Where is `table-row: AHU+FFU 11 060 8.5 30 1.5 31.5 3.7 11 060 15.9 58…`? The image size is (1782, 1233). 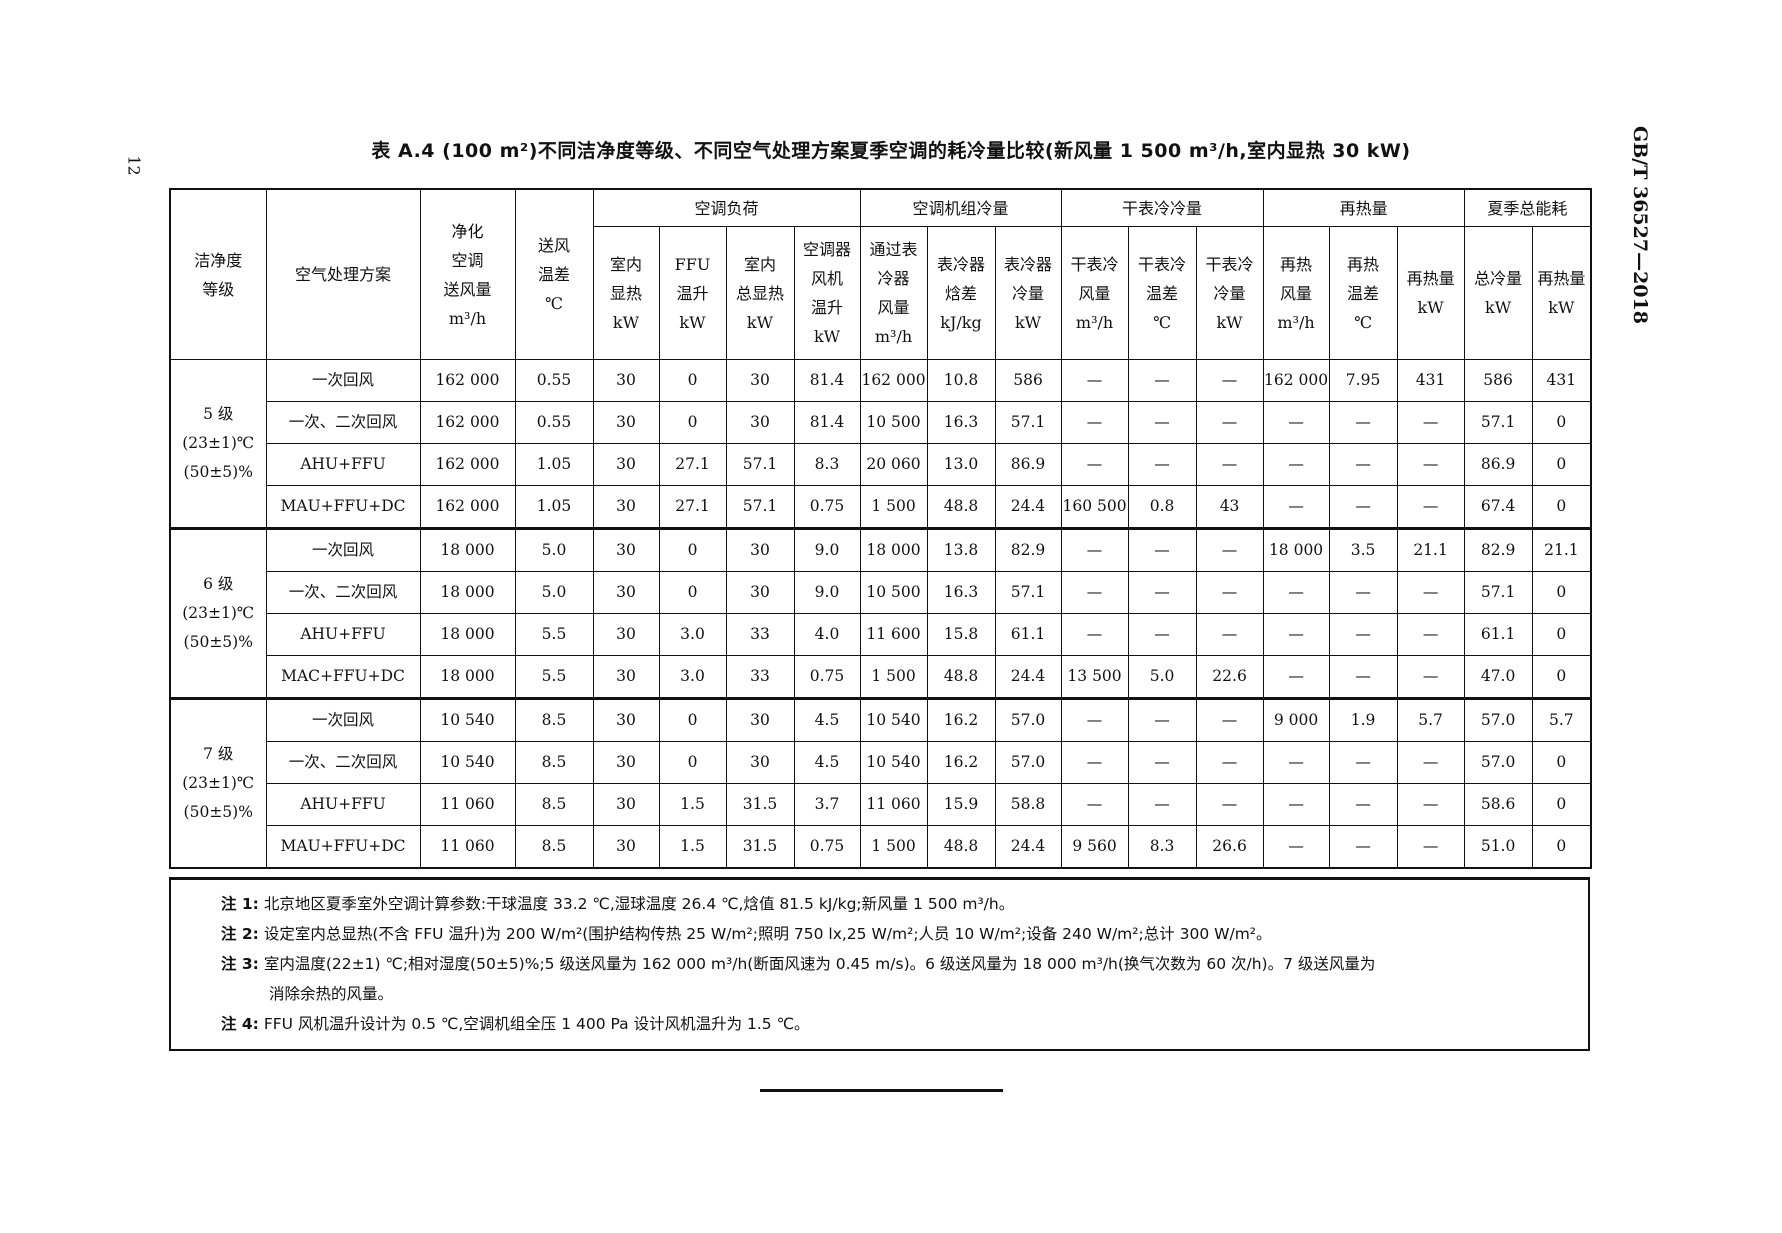
table-row: AHU+FFU 11 060 8.5 30 1.5 31.5 3.7 11 060 15.9 58… is located at coordinates (881, 804).